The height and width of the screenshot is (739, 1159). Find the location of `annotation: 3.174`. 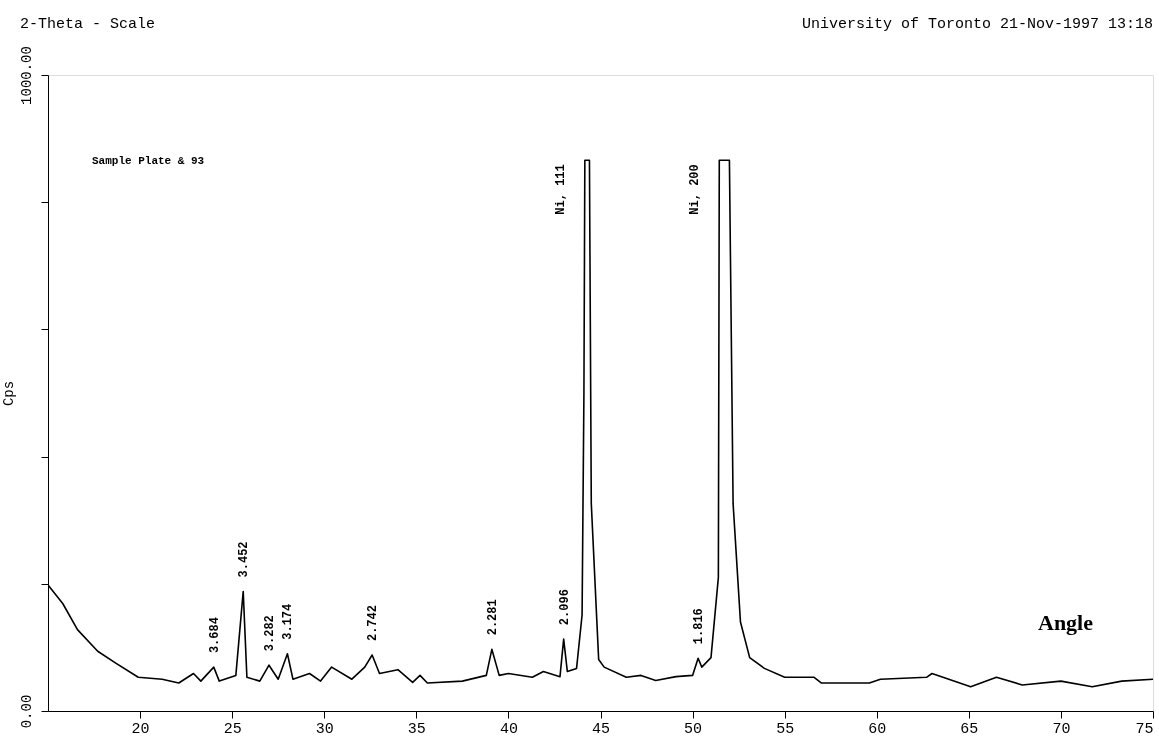

annotation: 3.174 is located at coordinates (288, 621).